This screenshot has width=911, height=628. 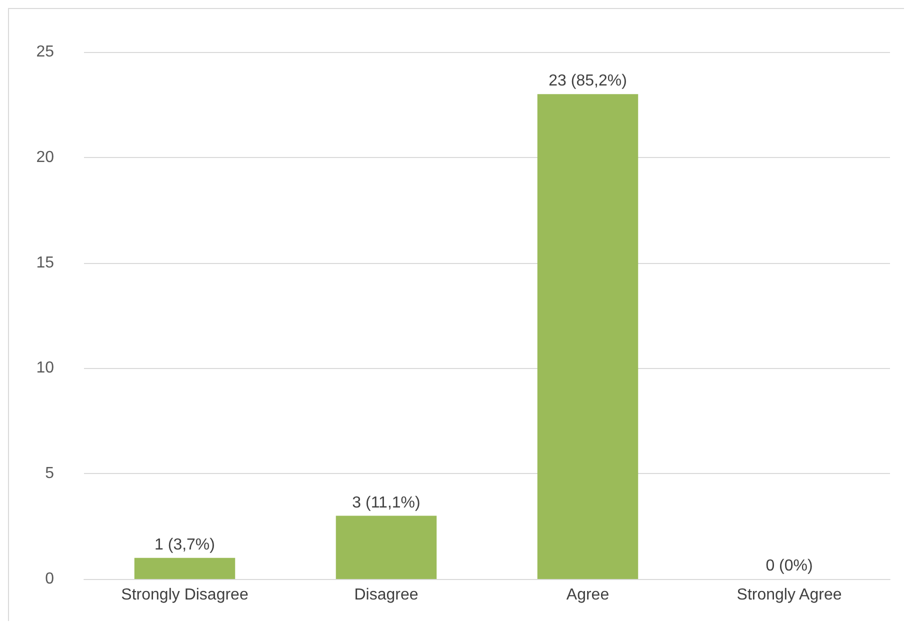 I want to click on y-tick-label: 20, so click(x=45, y=157).